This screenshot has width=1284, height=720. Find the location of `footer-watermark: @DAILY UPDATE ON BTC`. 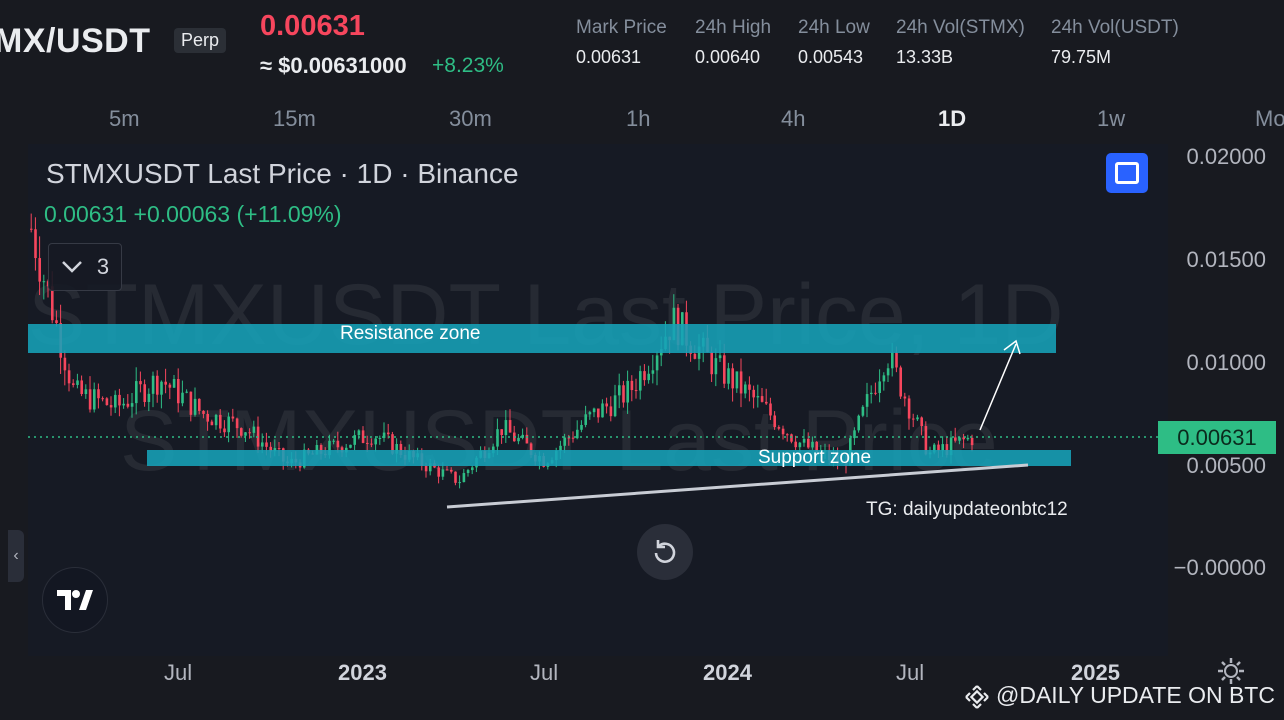

footer-watermark: @DAILY UPDATE ON BTC is located at coordinates (1135, 695).